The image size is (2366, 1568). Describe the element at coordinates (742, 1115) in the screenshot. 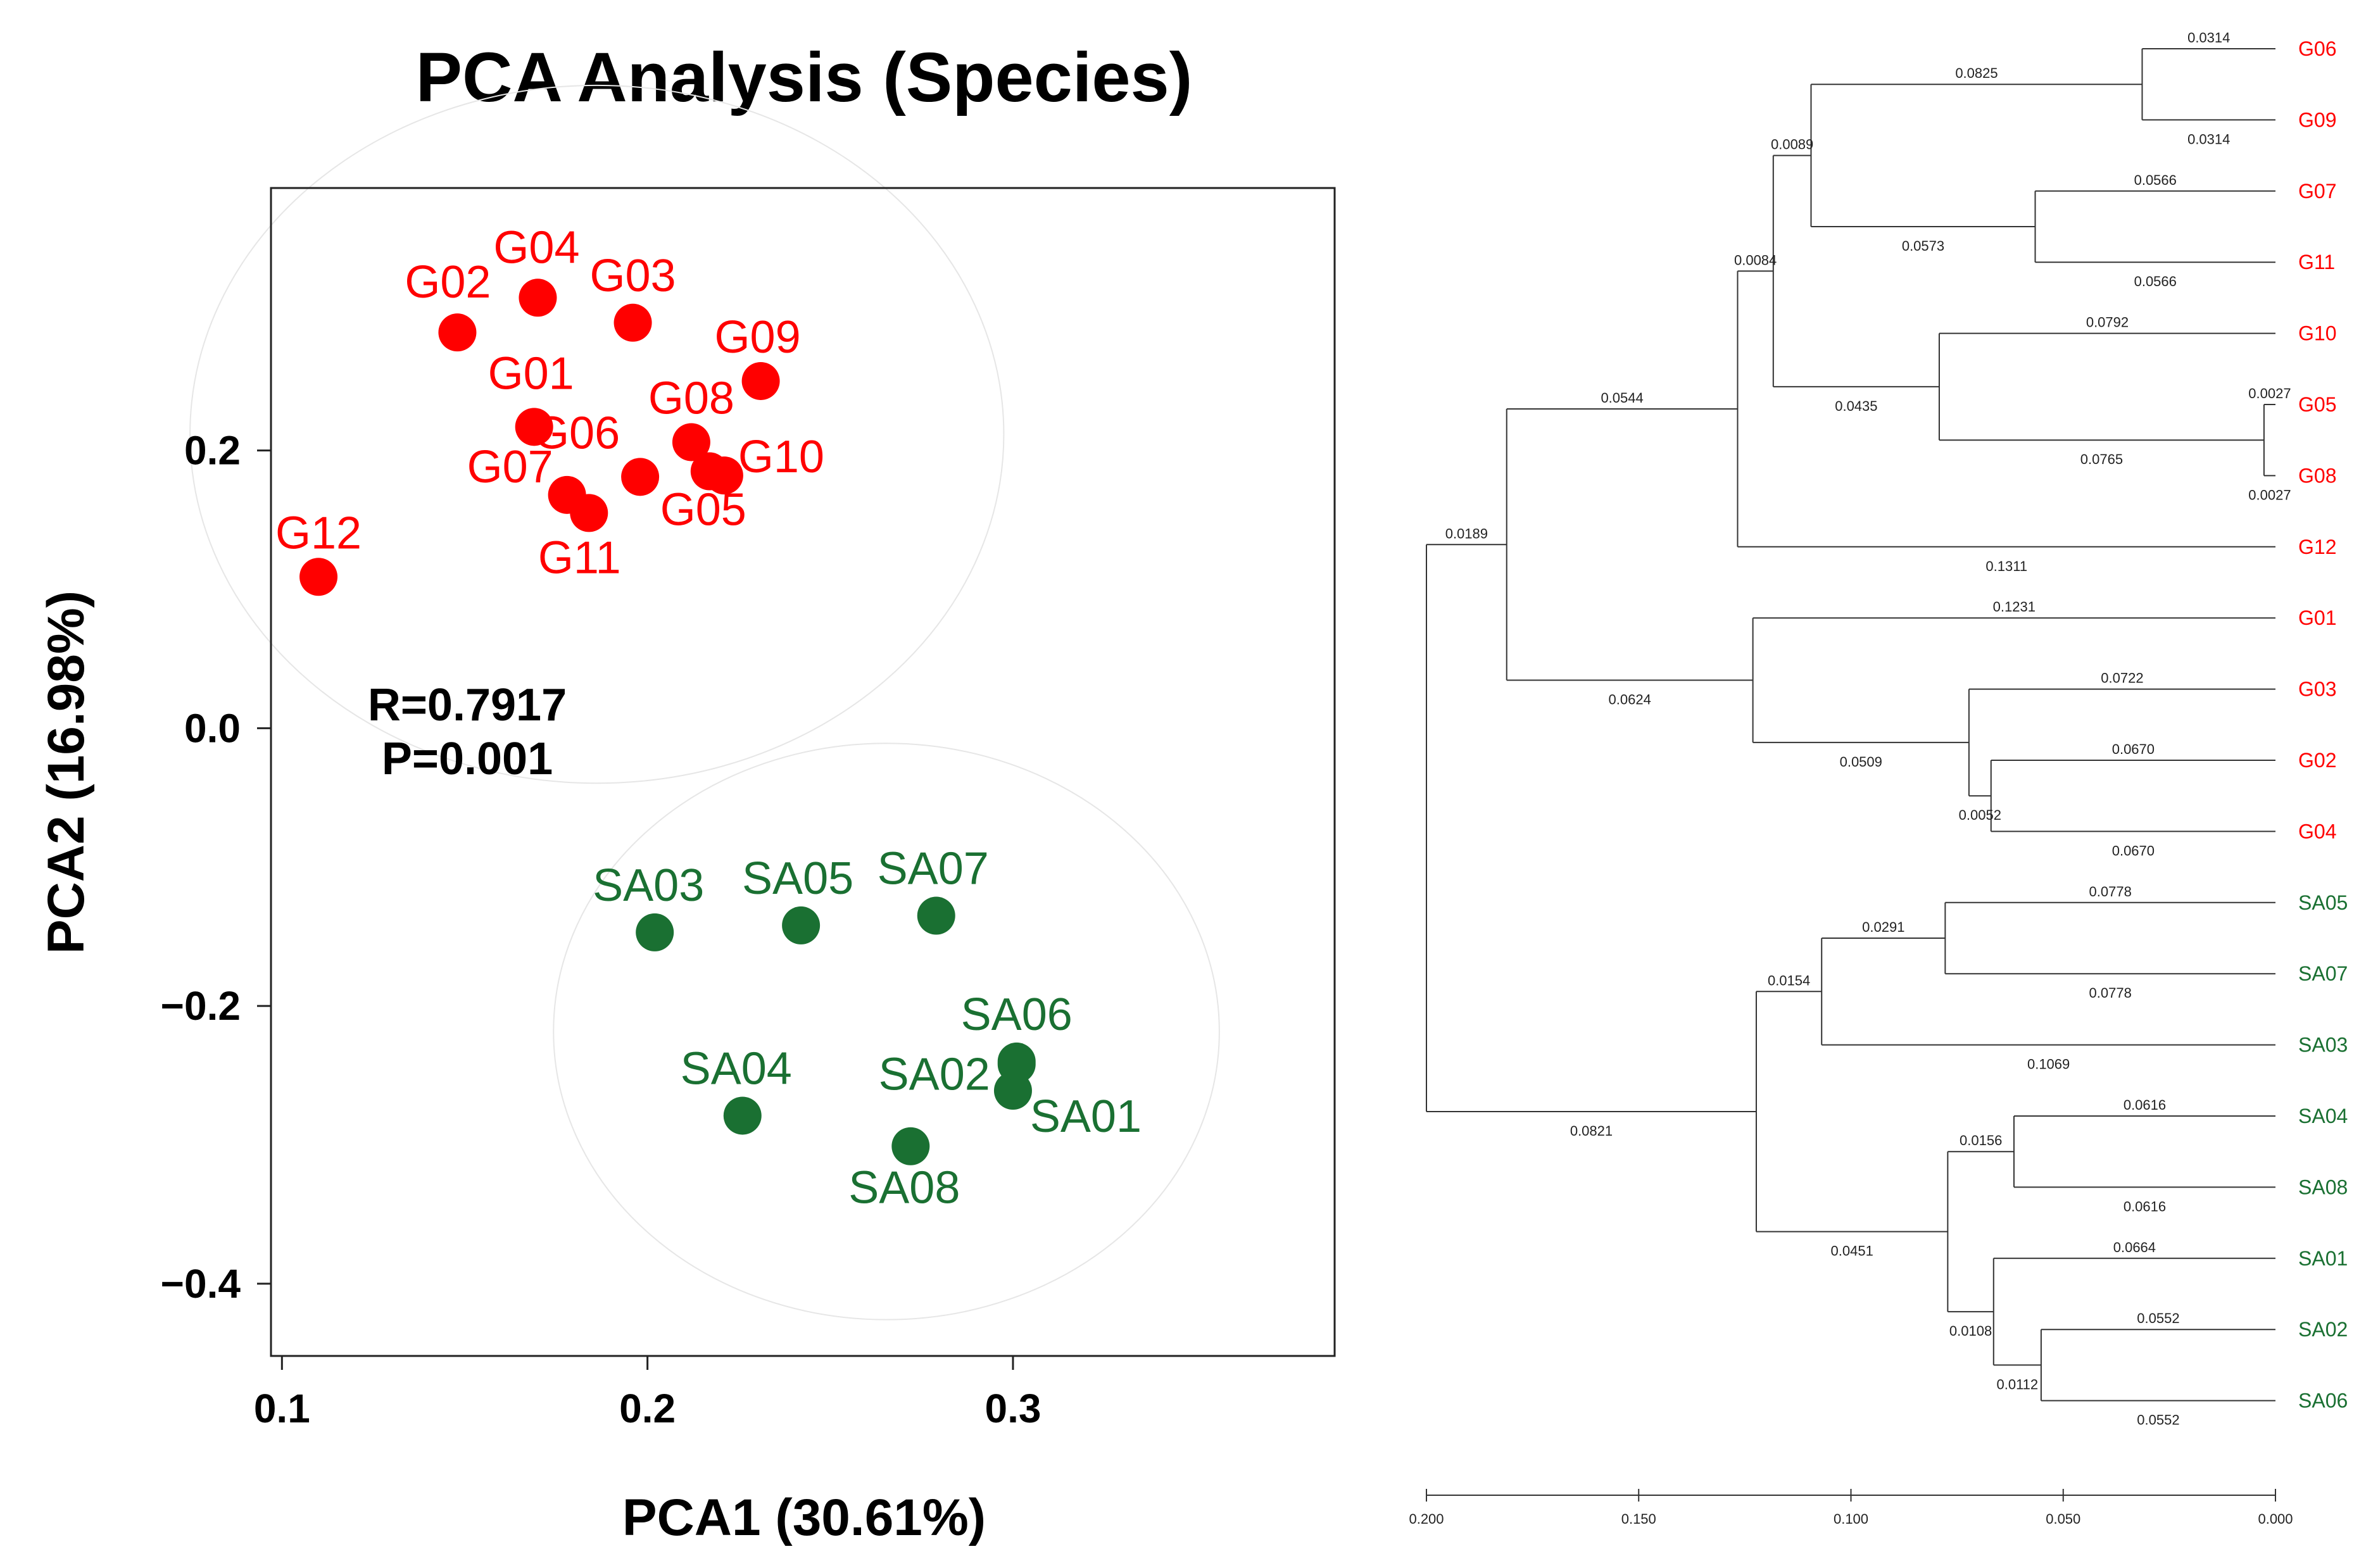

I see `point-sa04` at that location.